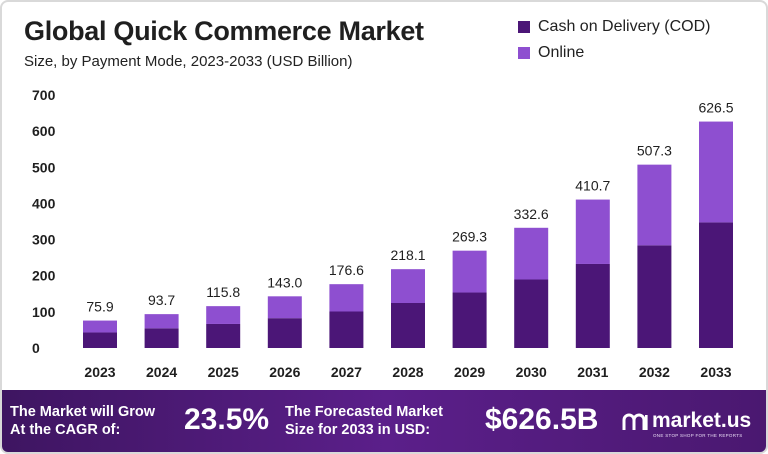  Describe the element at coordinates (284, 372) in the screenshot. I see `x-tick-label: 2026` at that location.